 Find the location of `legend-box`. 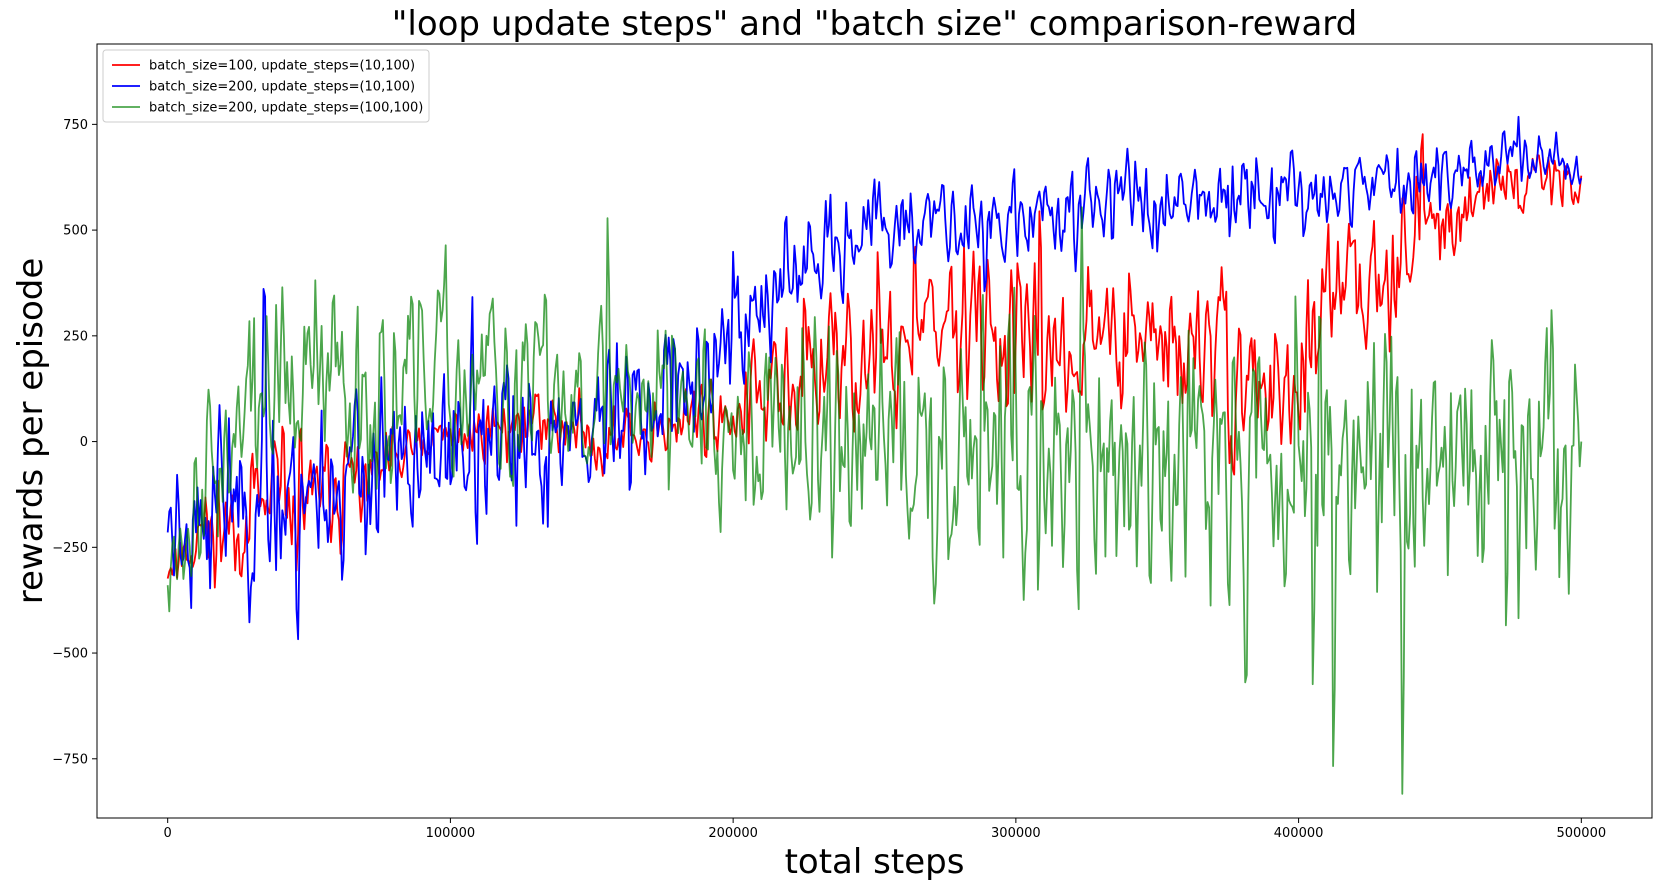

legend-box is located at coordinates (266, 86).